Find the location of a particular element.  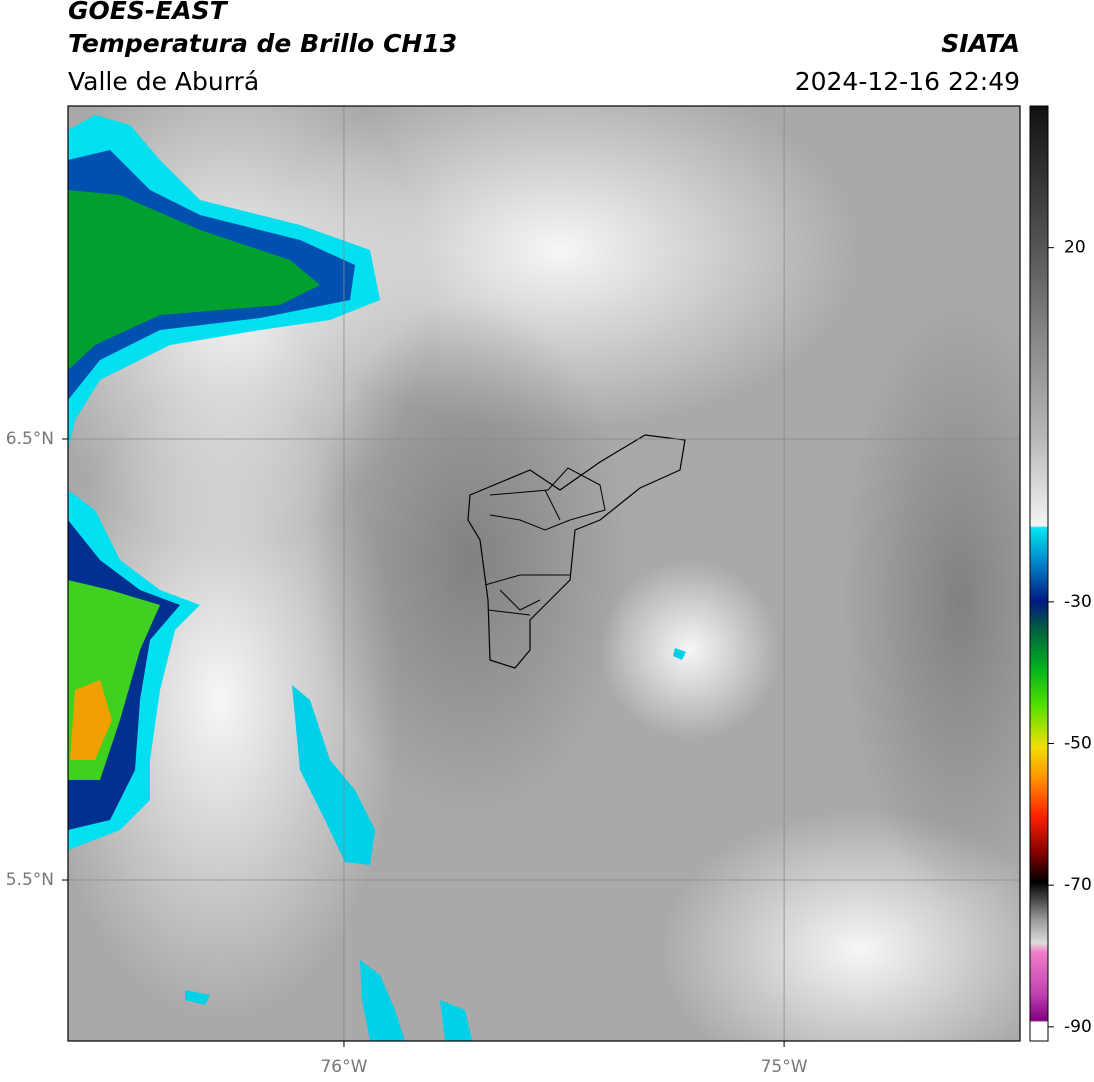

lat-label: 5.5°N is located at coordinates (30, 880).